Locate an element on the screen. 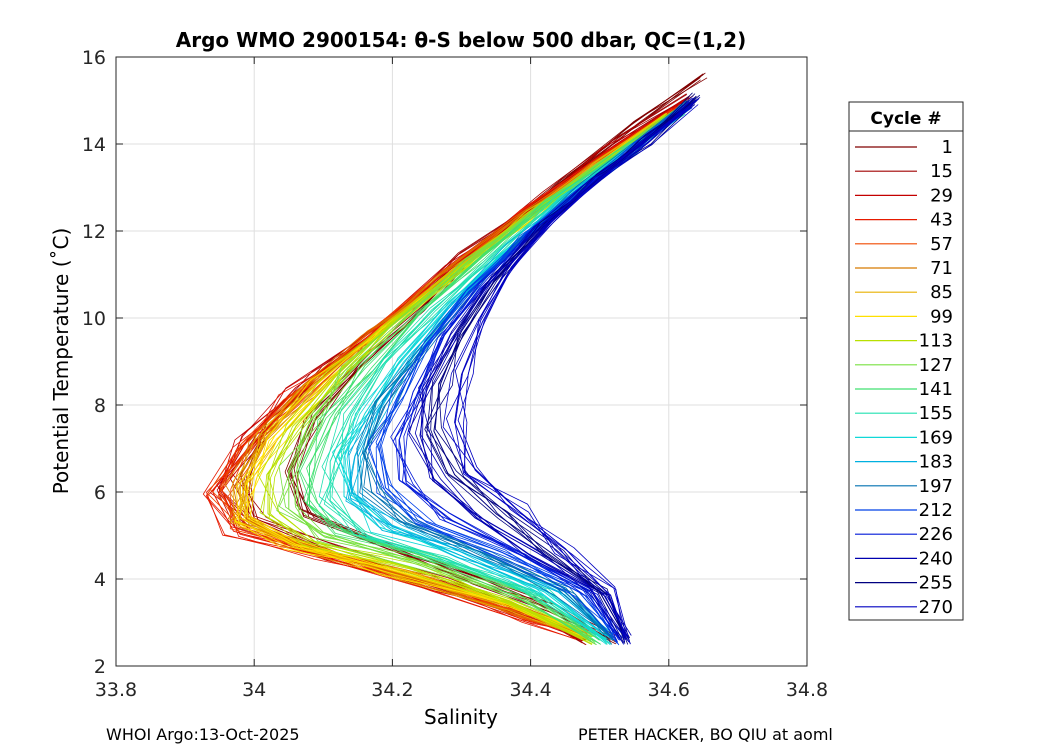 This screenshot has width=1050, height=750. legend-label: 71 is located at coordinates (941, 268).